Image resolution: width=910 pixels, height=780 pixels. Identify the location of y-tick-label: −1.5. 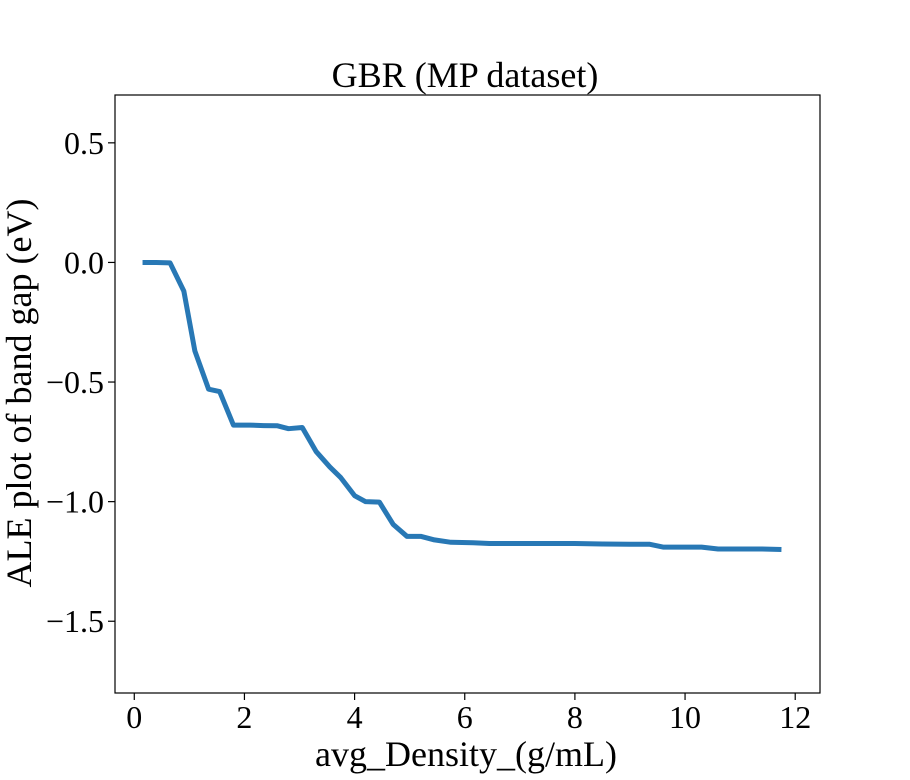
(75, 621).